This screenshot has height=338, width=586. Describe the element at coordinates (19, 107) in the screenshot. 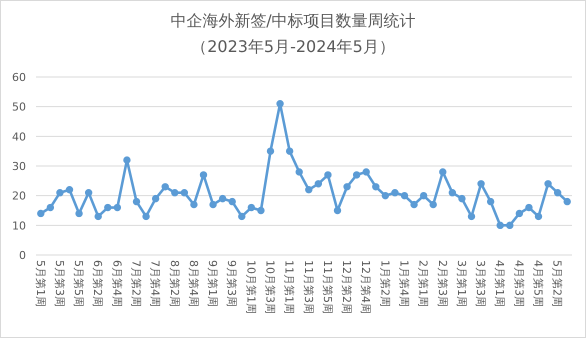

I see `y-tick-label: 50` at that location.